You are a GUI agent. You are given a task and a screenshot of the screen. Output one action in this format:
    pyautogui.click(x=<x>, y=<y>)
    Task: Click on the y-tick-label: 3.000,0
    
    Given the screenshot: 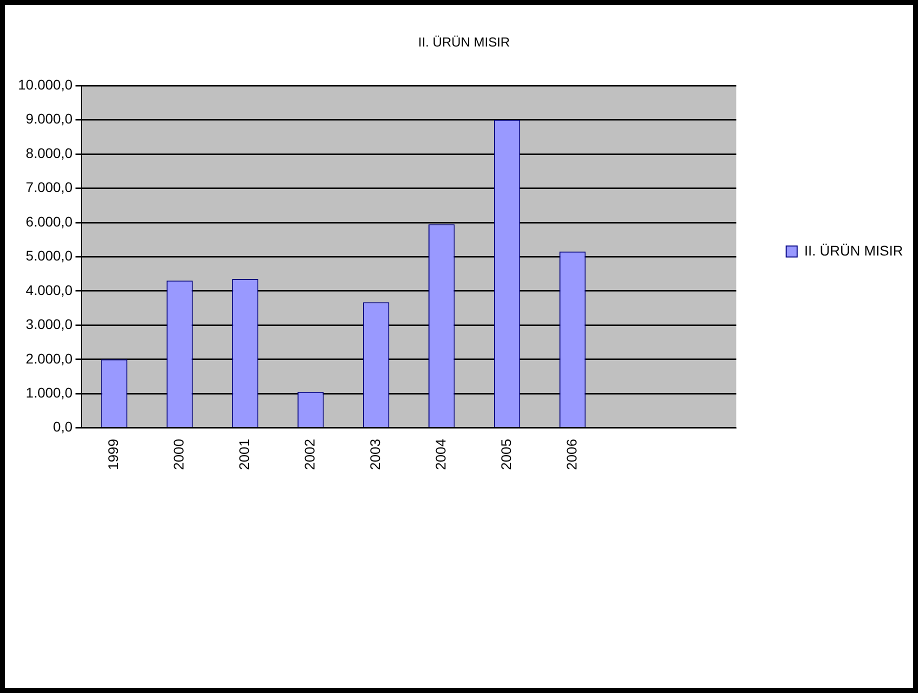 What is the action you would take?
    pyautogui.click(x=49, y=324)
    